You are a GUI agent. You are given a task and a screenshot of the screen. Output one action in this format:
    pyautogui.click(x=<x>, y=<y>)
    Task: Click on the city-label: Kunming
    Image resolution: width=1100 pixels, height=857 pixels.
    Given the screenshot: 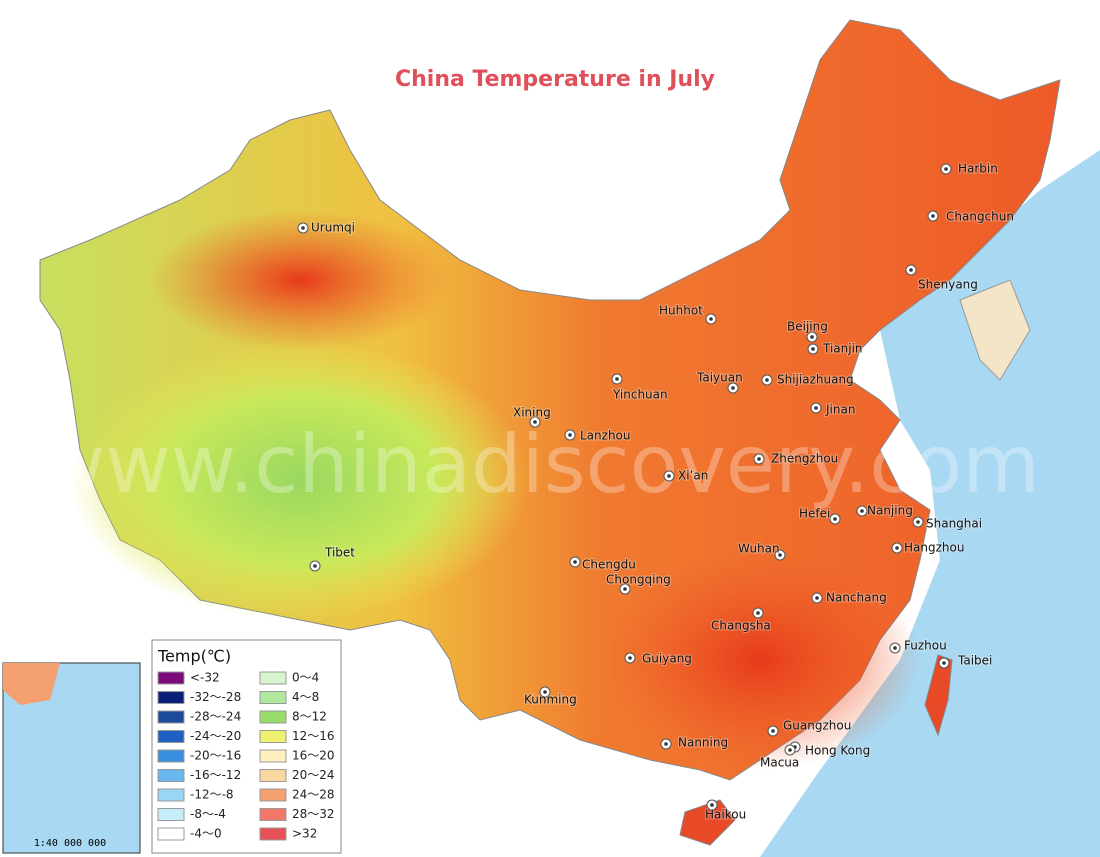 What is the action you would take?
    pyautogui.click(x=550, y=700)
    